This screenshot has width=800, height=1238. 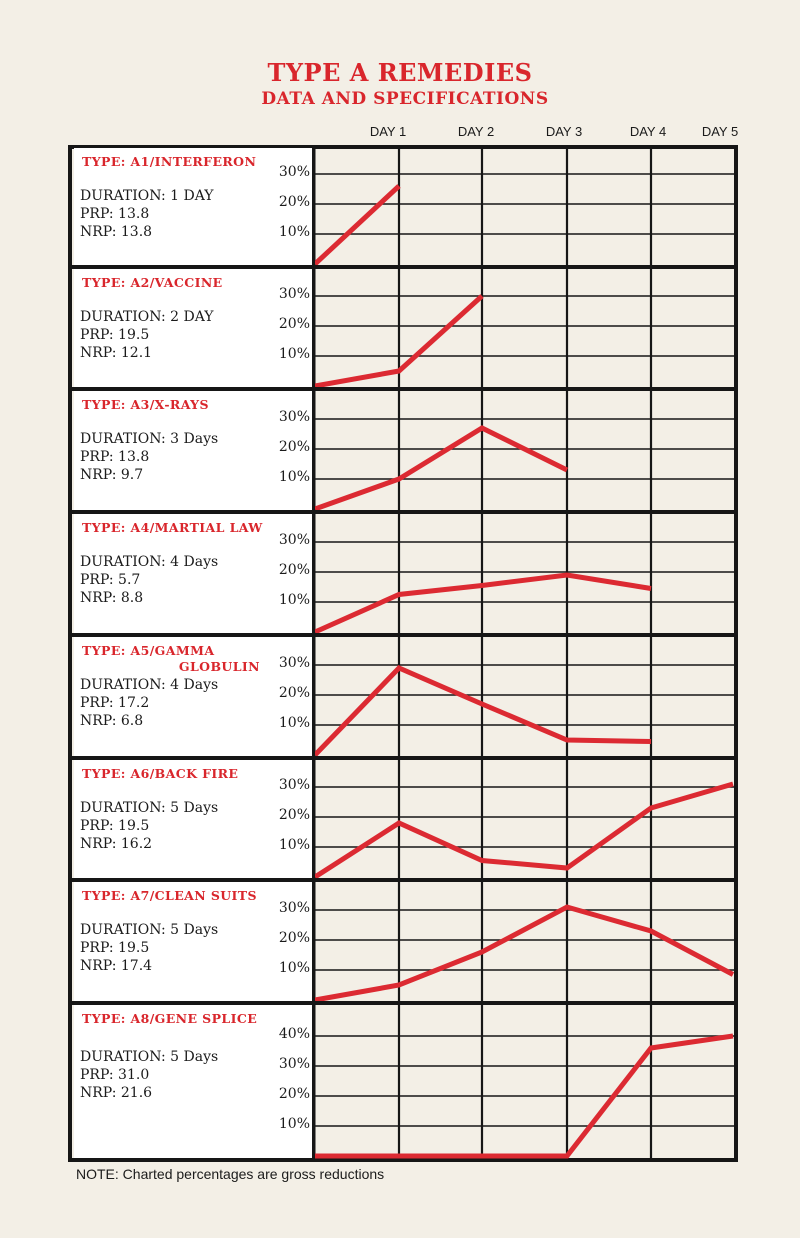 What do you see at coordinates (116, 353) in the screenshot?
I see `nrp-text: NRP: 12.1` at bounding box center [116, 353].